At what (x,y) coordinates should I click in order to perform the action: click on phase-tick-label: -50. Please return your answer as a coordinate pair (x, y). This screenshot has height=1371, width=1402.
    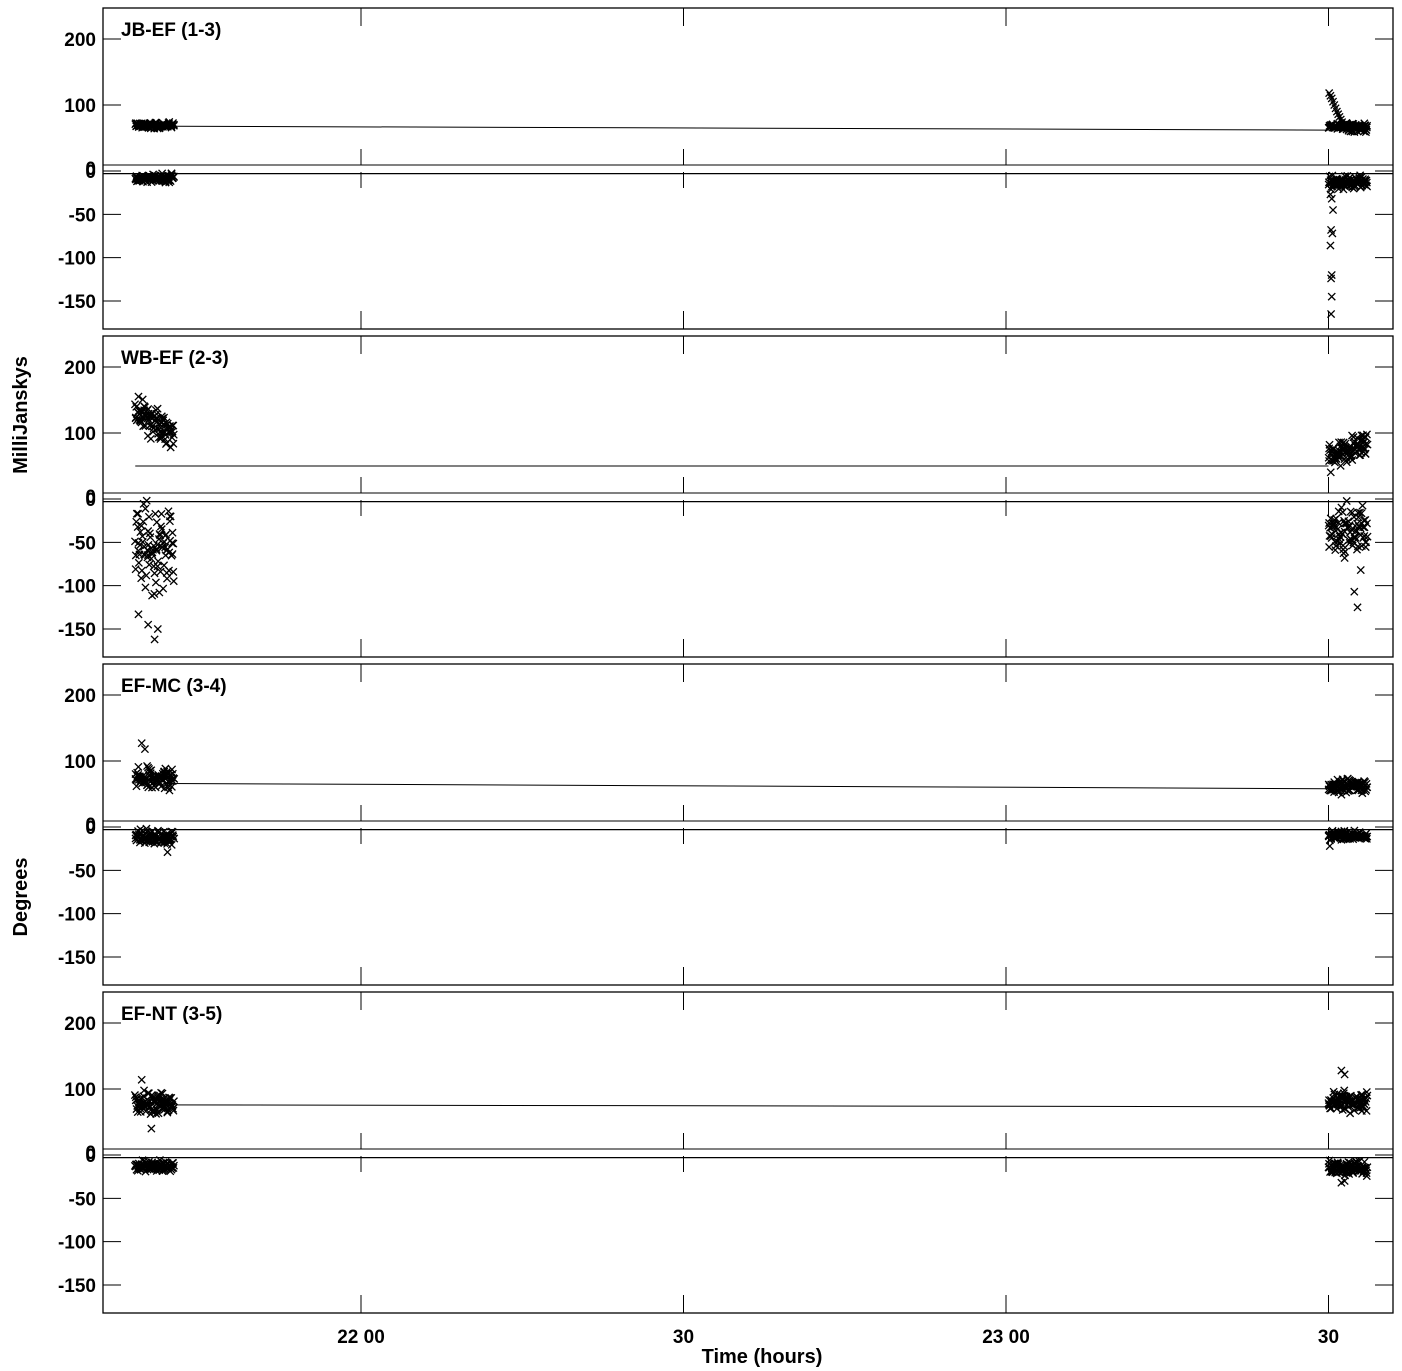
    Looking at the image, I should click on (82, 543).